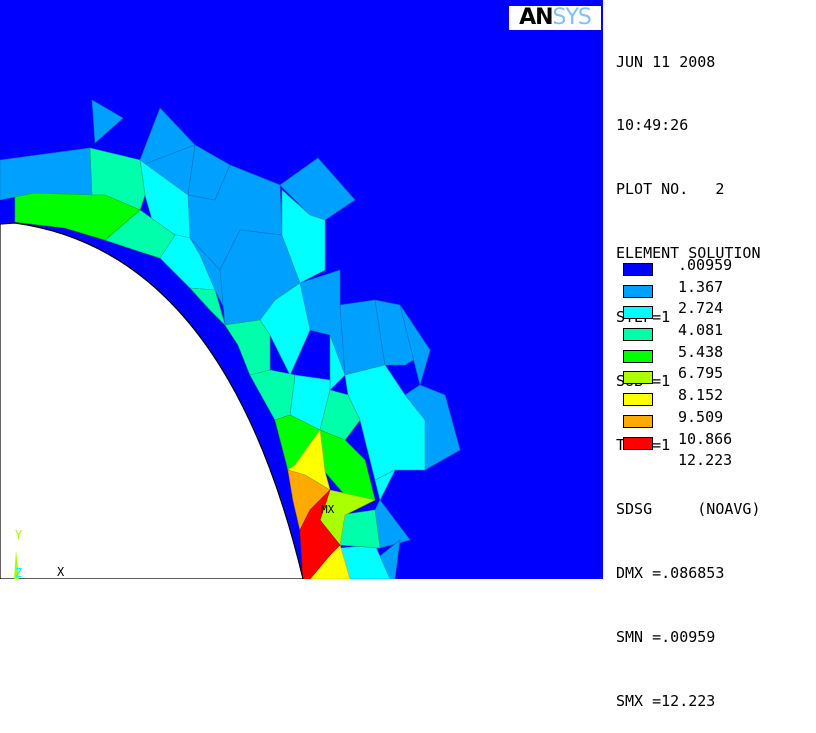 This screenshot has width=816, height=733. I want to click on legend-label: .00959, so click(705, 265).